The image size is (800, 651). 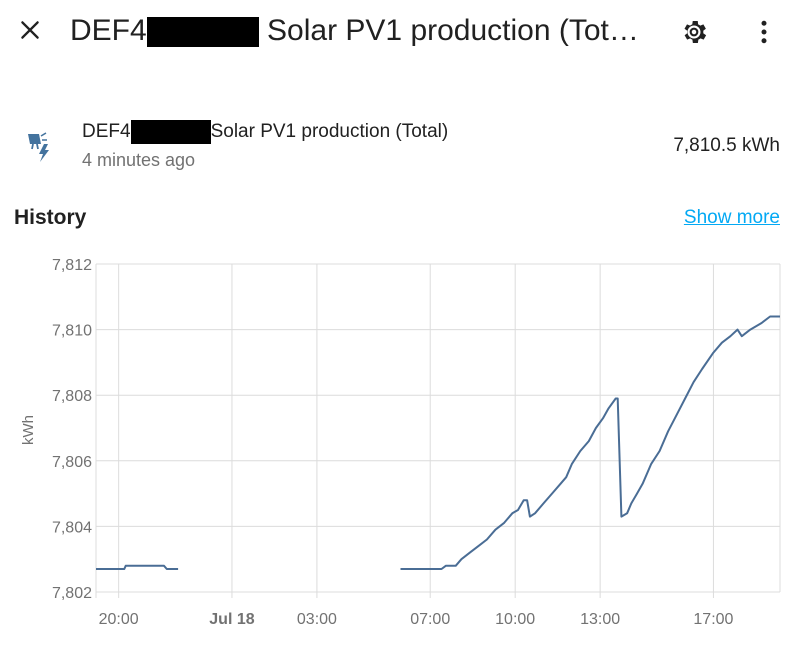 I want to click on more-options-button, so click(x=764, y=32).